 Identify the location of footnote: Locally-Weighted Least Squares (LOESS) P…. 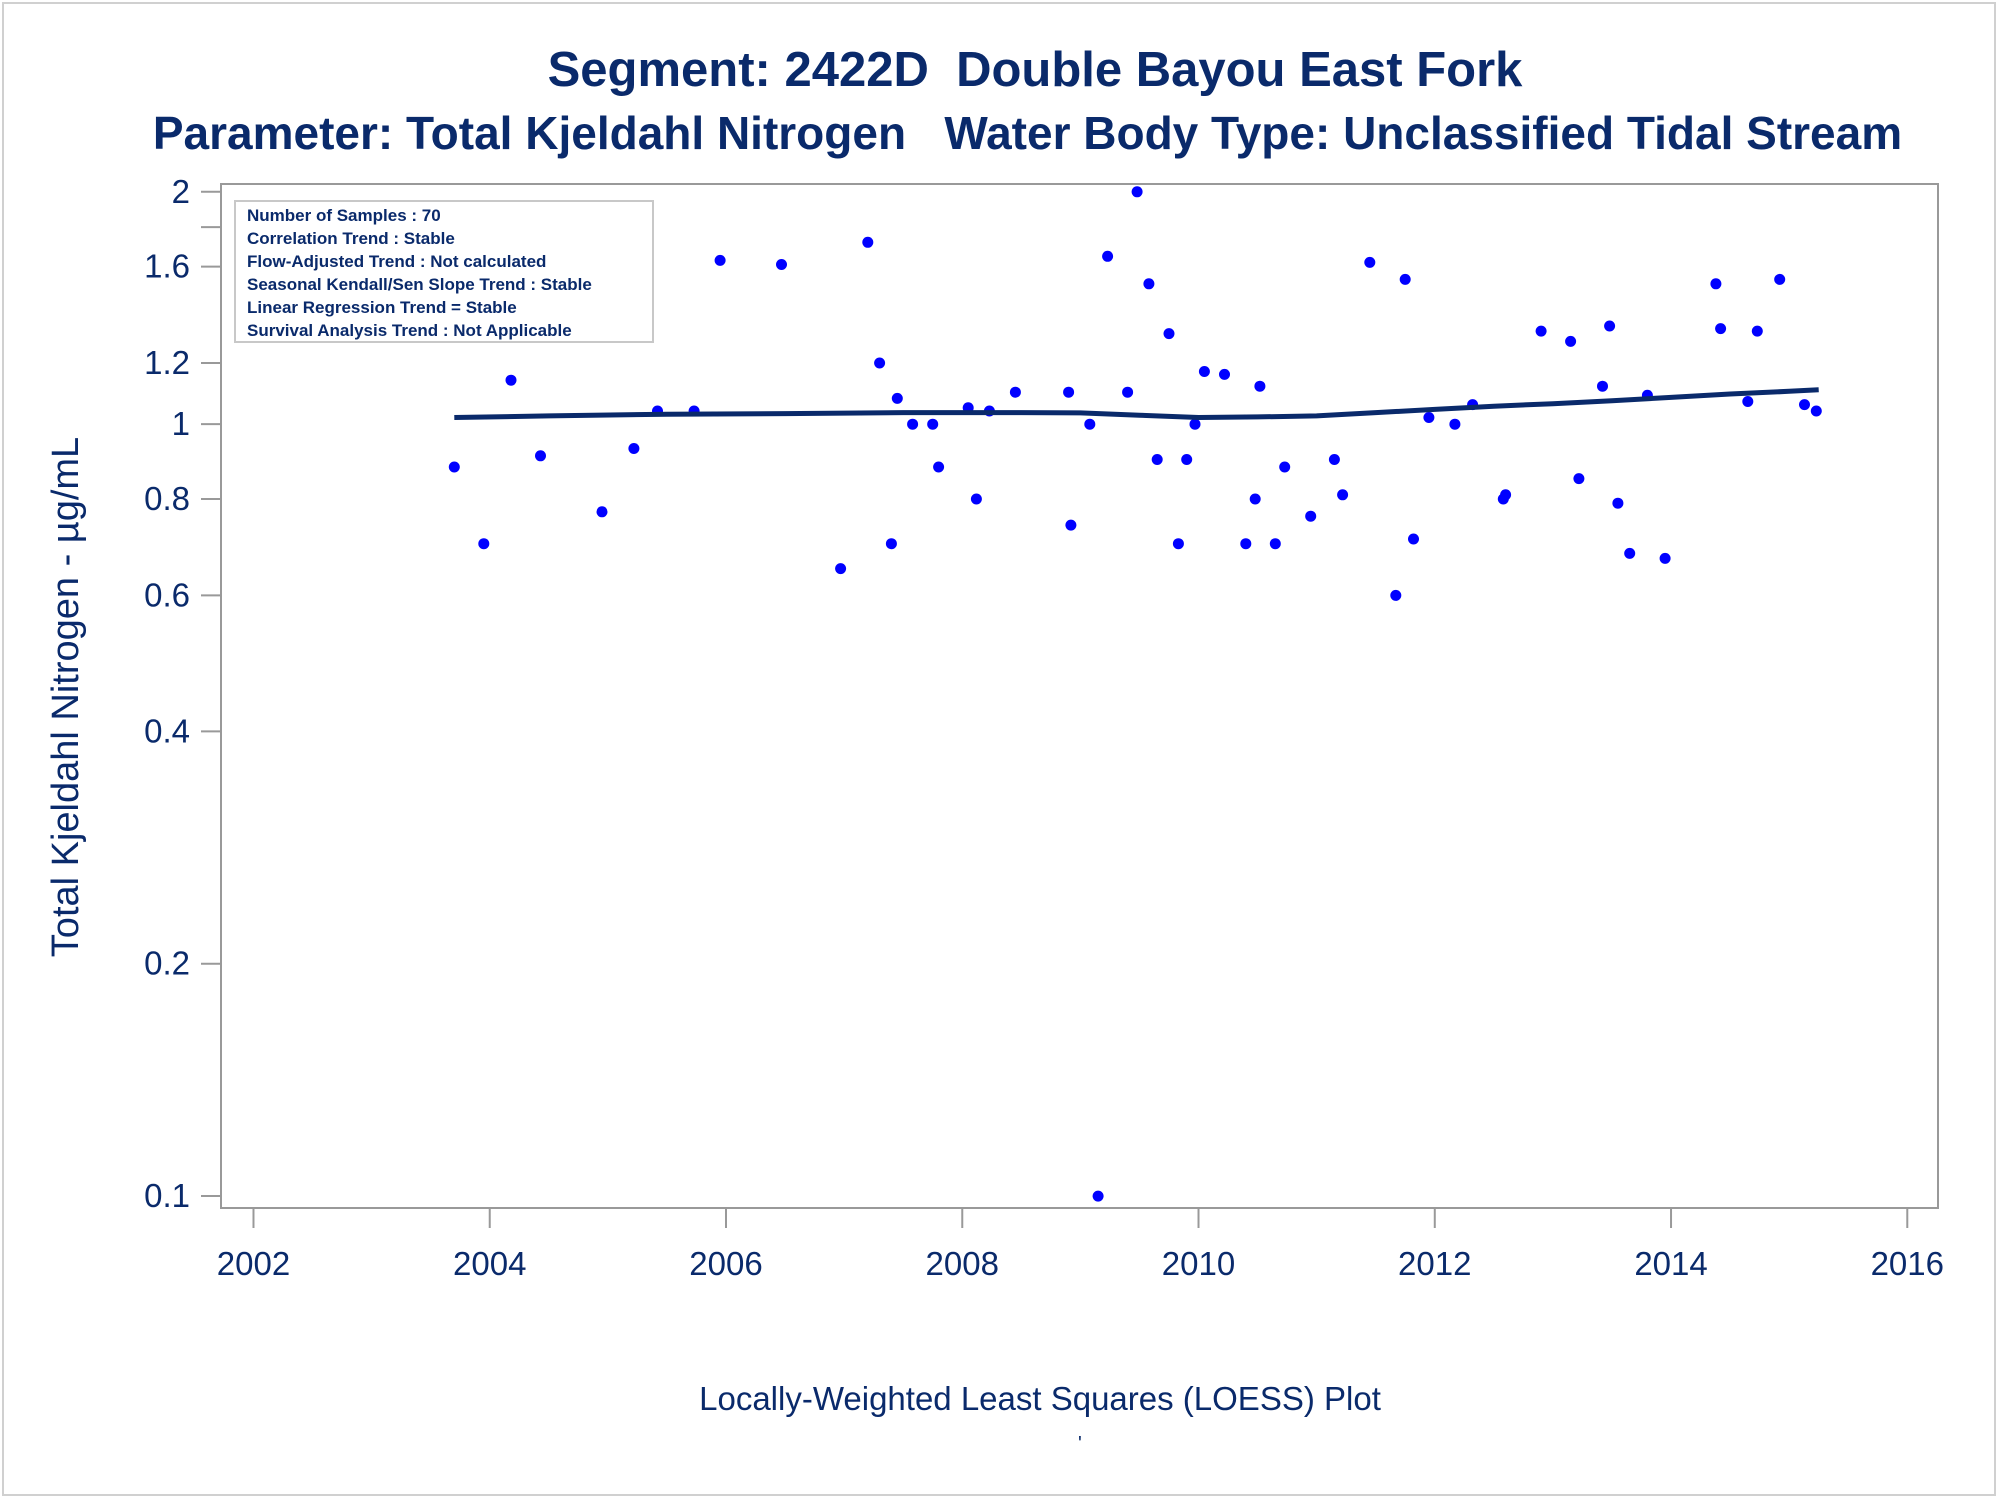
(1040, 1398).